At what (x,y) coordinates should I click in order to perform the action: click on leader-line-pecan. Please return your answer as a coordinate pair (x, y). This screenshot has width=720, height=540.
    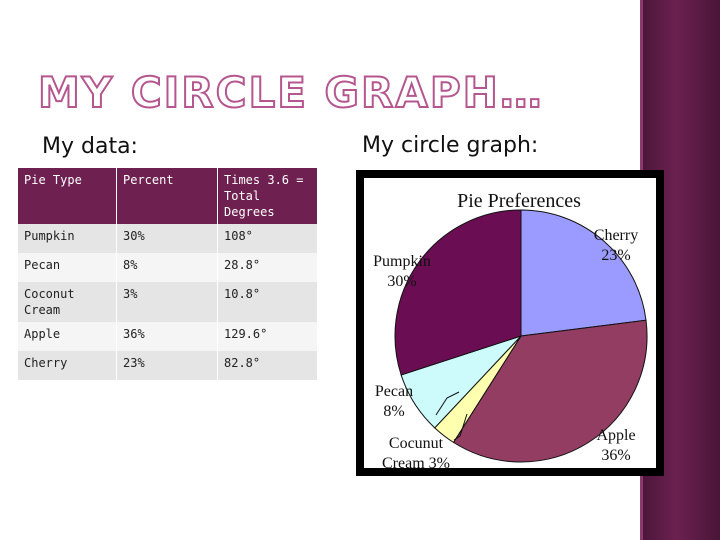
    Looking at the image, I should click on (447, 403).